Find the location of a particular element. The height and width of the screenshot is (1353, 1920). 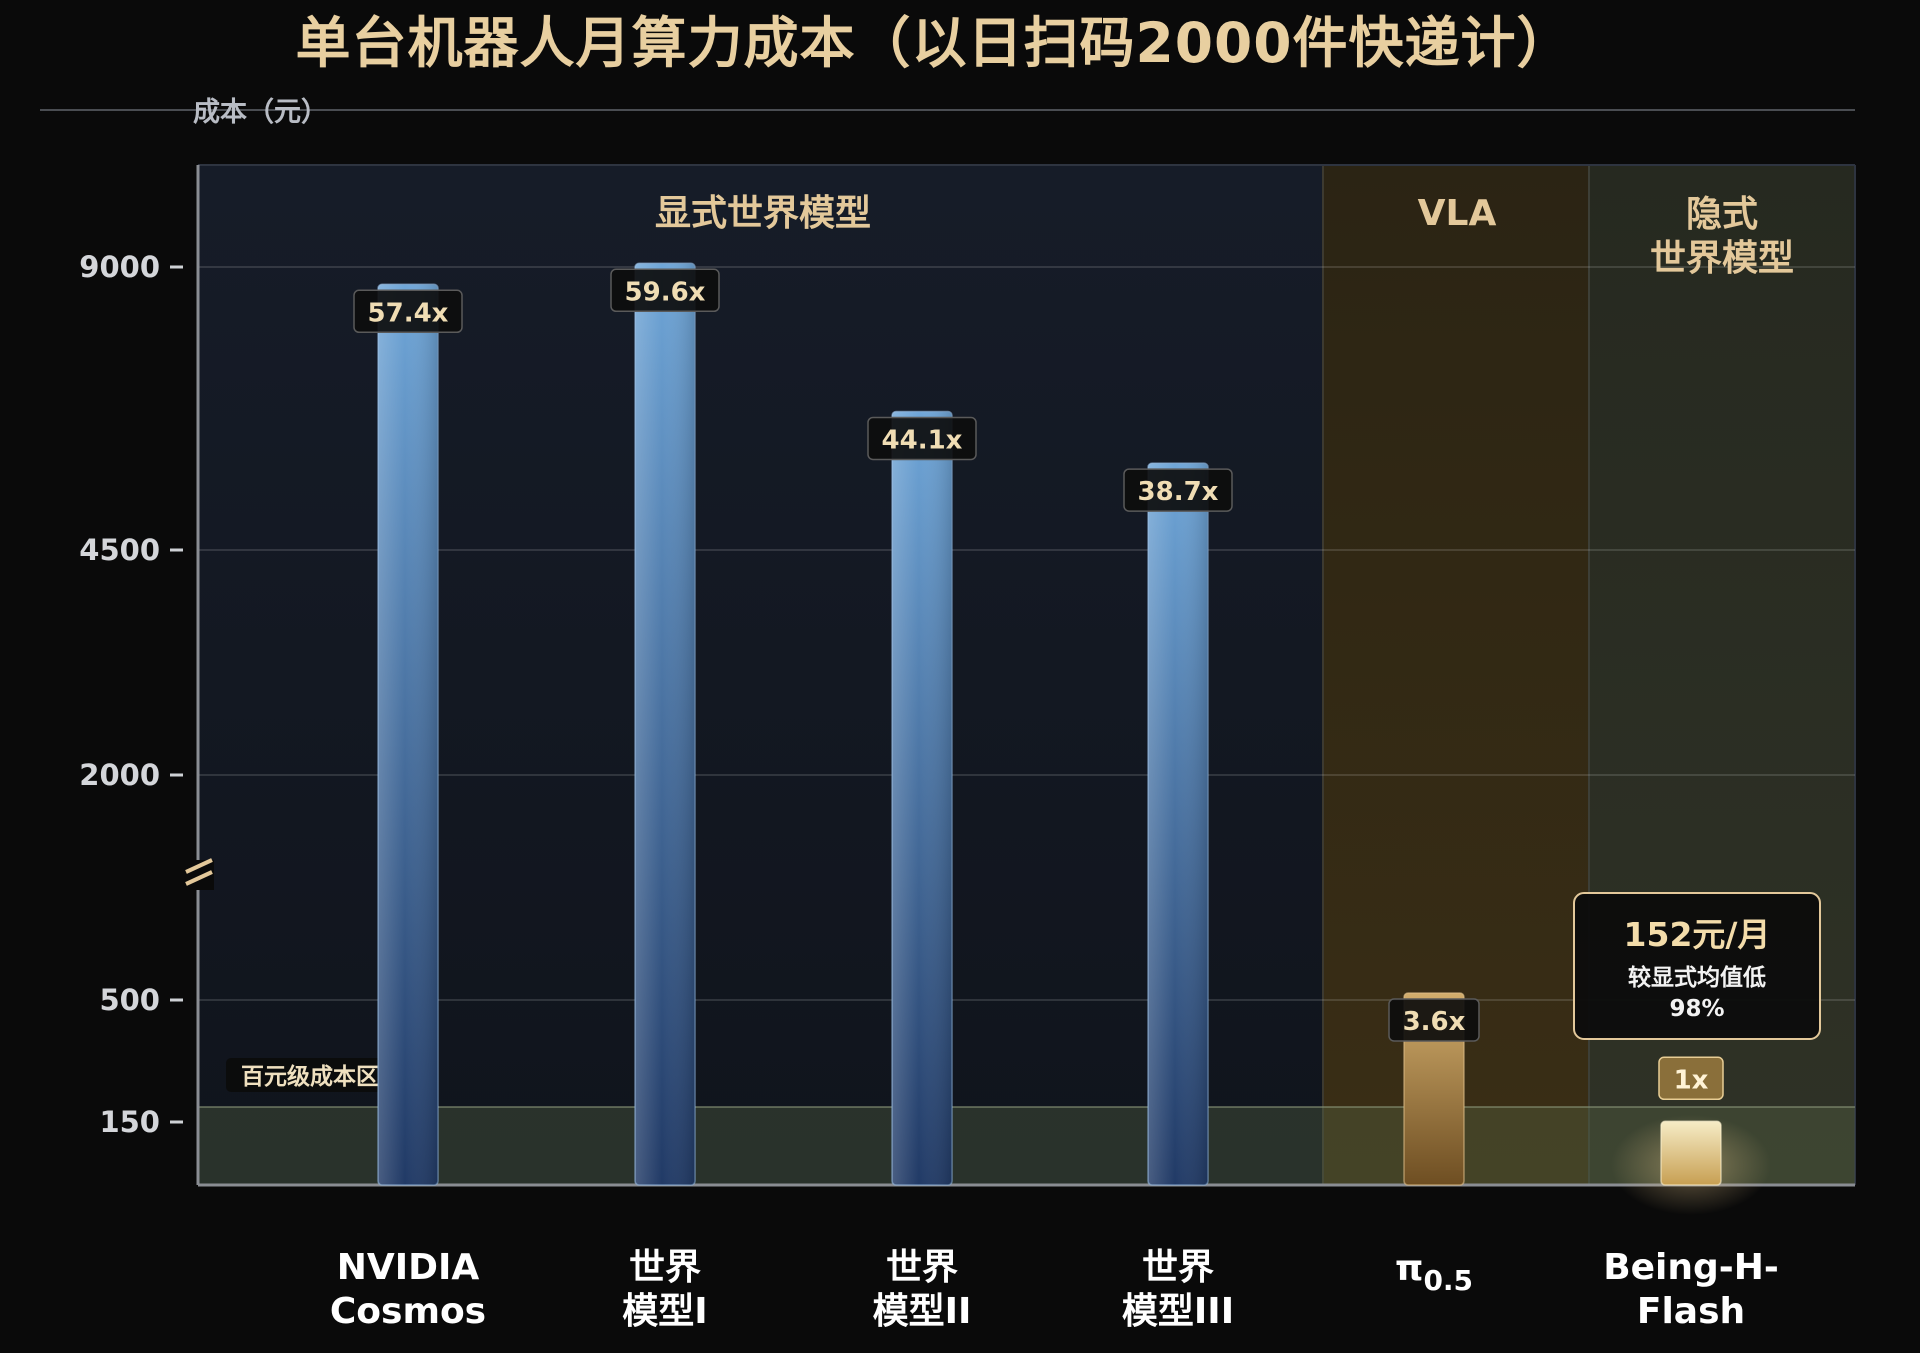

multiplier-label: 3.6x is located at coordinates (1434, 1022).